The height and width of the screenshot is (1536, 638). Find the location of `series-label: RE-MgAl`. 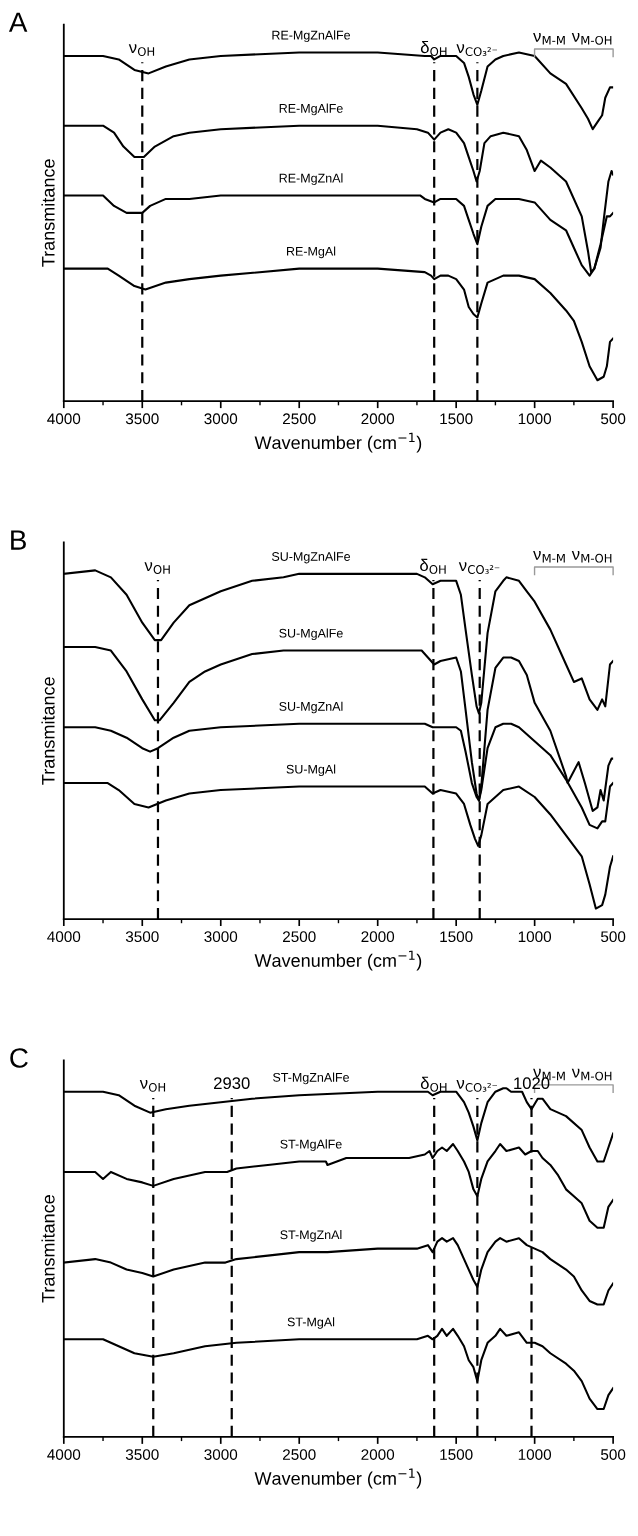

series-label: RE-MgAl is located at coordinates (311, 252).